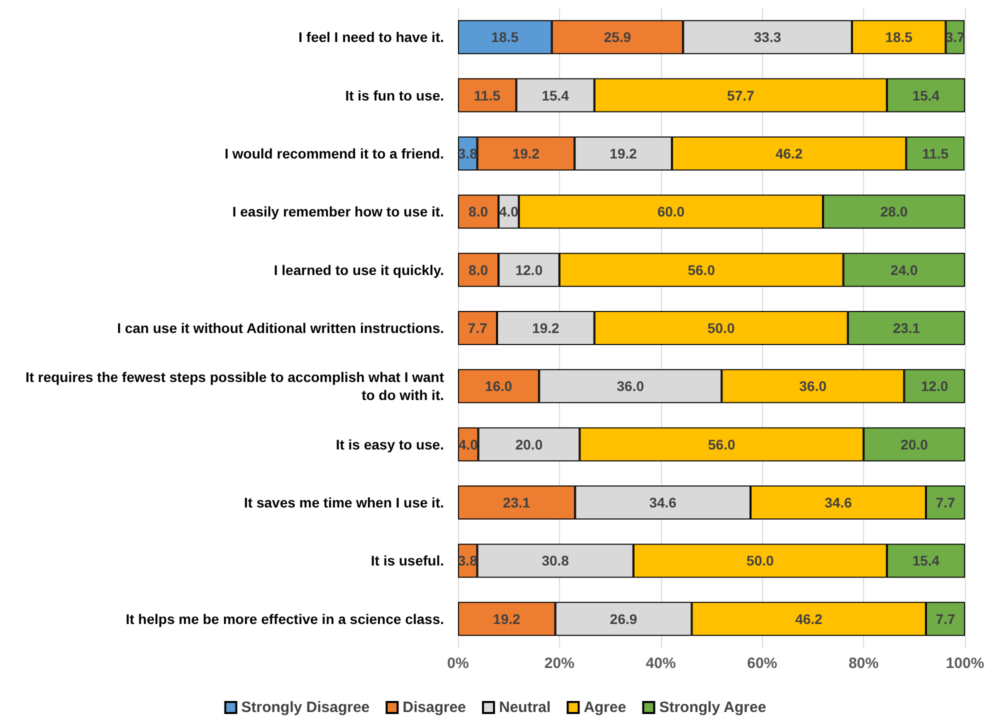 Image resolution: width=991 pixels, height=724 pixels. Describe the element at coordinates (390, 444) in the screenshot. I see `y-tick-label: It is easy to use.` at that location.